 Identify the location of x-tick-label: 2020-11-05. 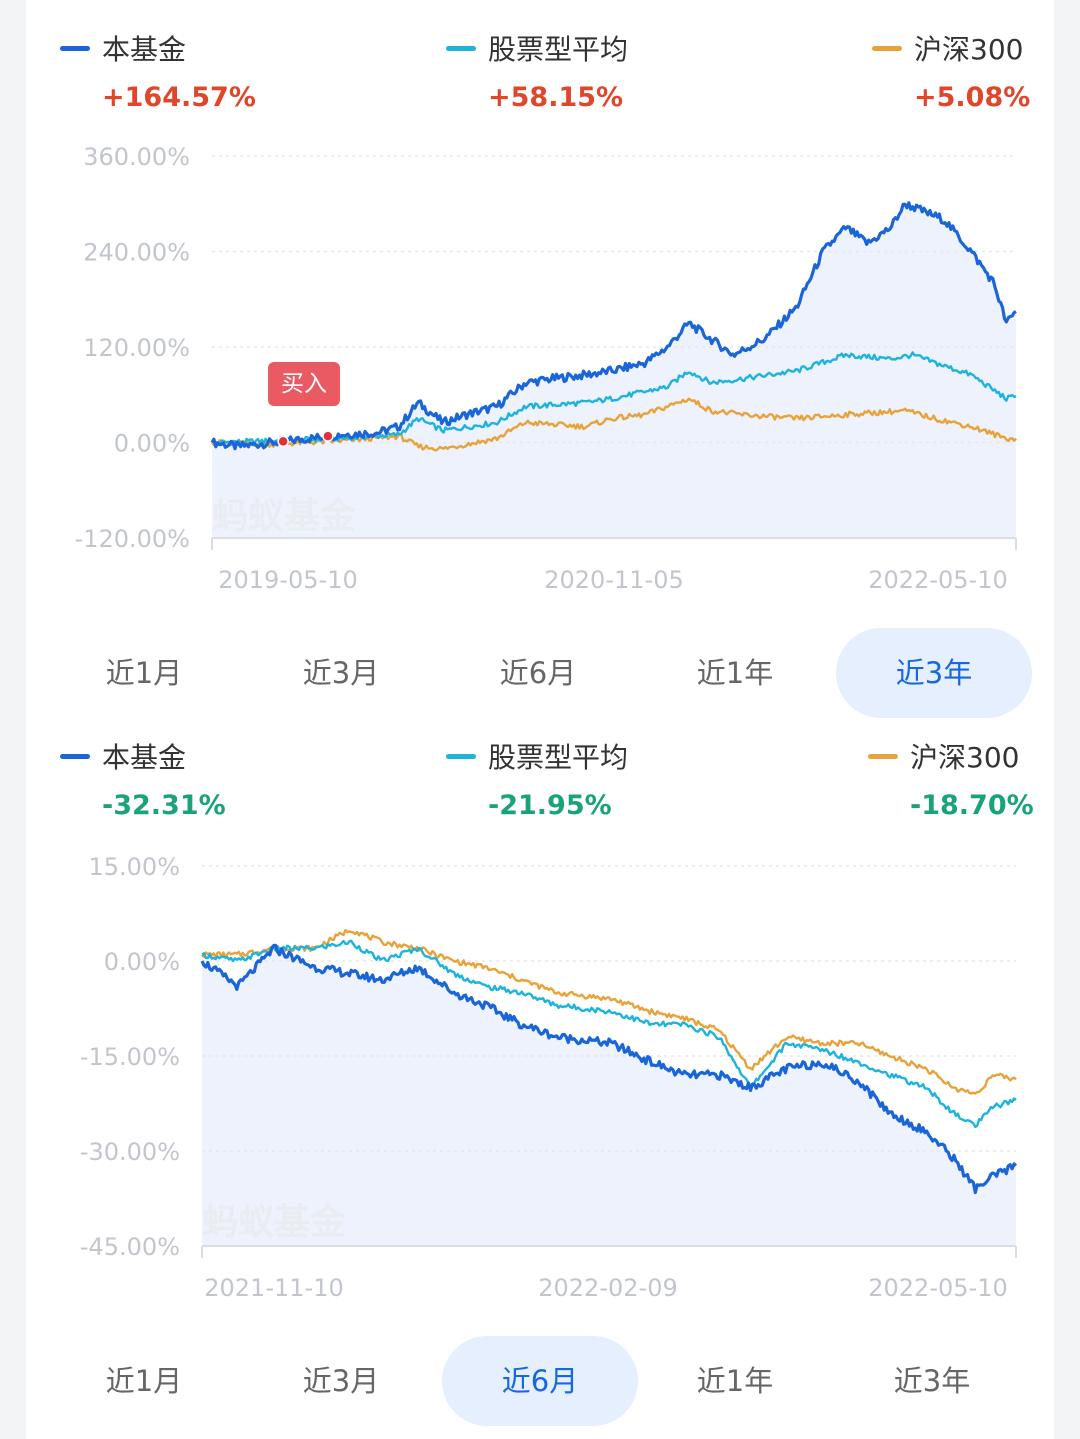
(613, 580).